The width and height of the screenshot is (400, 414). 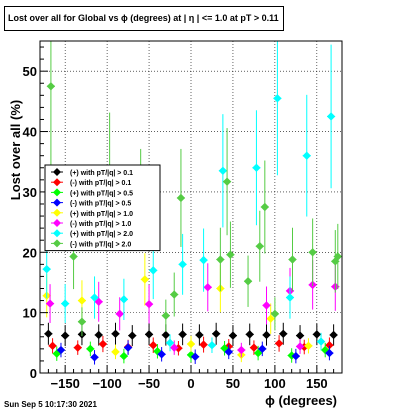 I want to click on y-tick-label: 0, so click(x=33, y=373).